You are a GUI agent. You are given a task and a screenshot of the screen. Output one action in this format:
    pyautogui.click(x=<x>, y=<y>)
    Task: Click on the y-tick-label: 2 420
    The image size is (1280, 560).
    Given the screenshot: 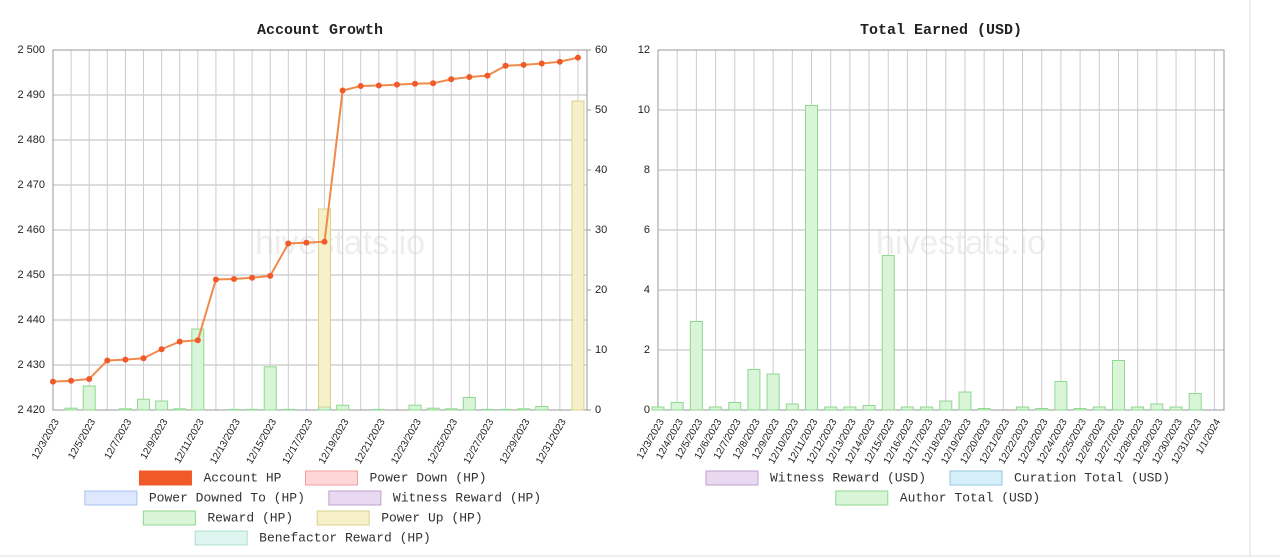 What is the action you would take?
    pyautogui.click(x=31, y=410)
    